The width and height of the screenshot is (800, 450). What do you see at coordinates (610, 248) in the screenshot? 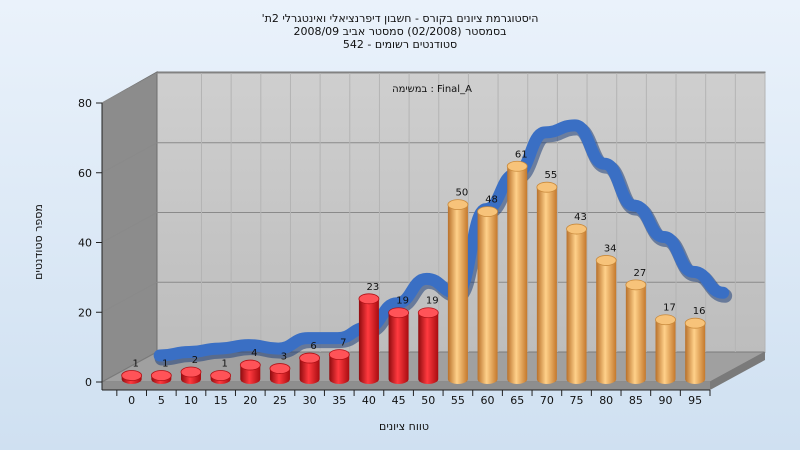
I see `bar-value-label: 34` at bounding box center [610, 248].